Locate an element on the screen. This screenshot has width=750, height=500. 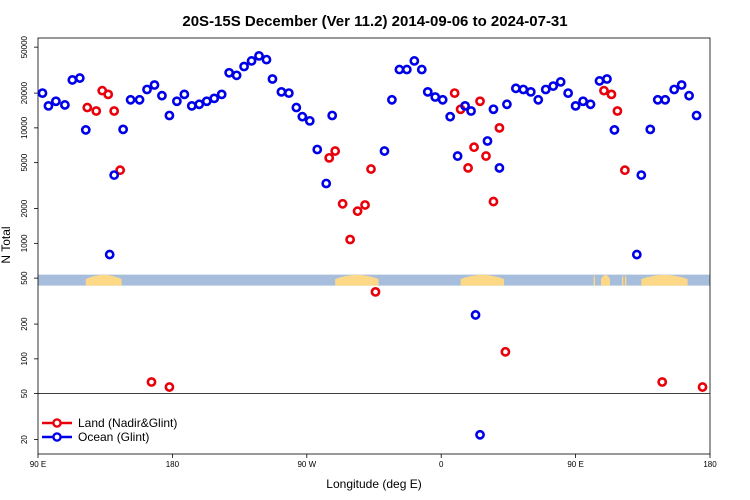
y-tick-label: 5000 is located at coordinates (24, 162).